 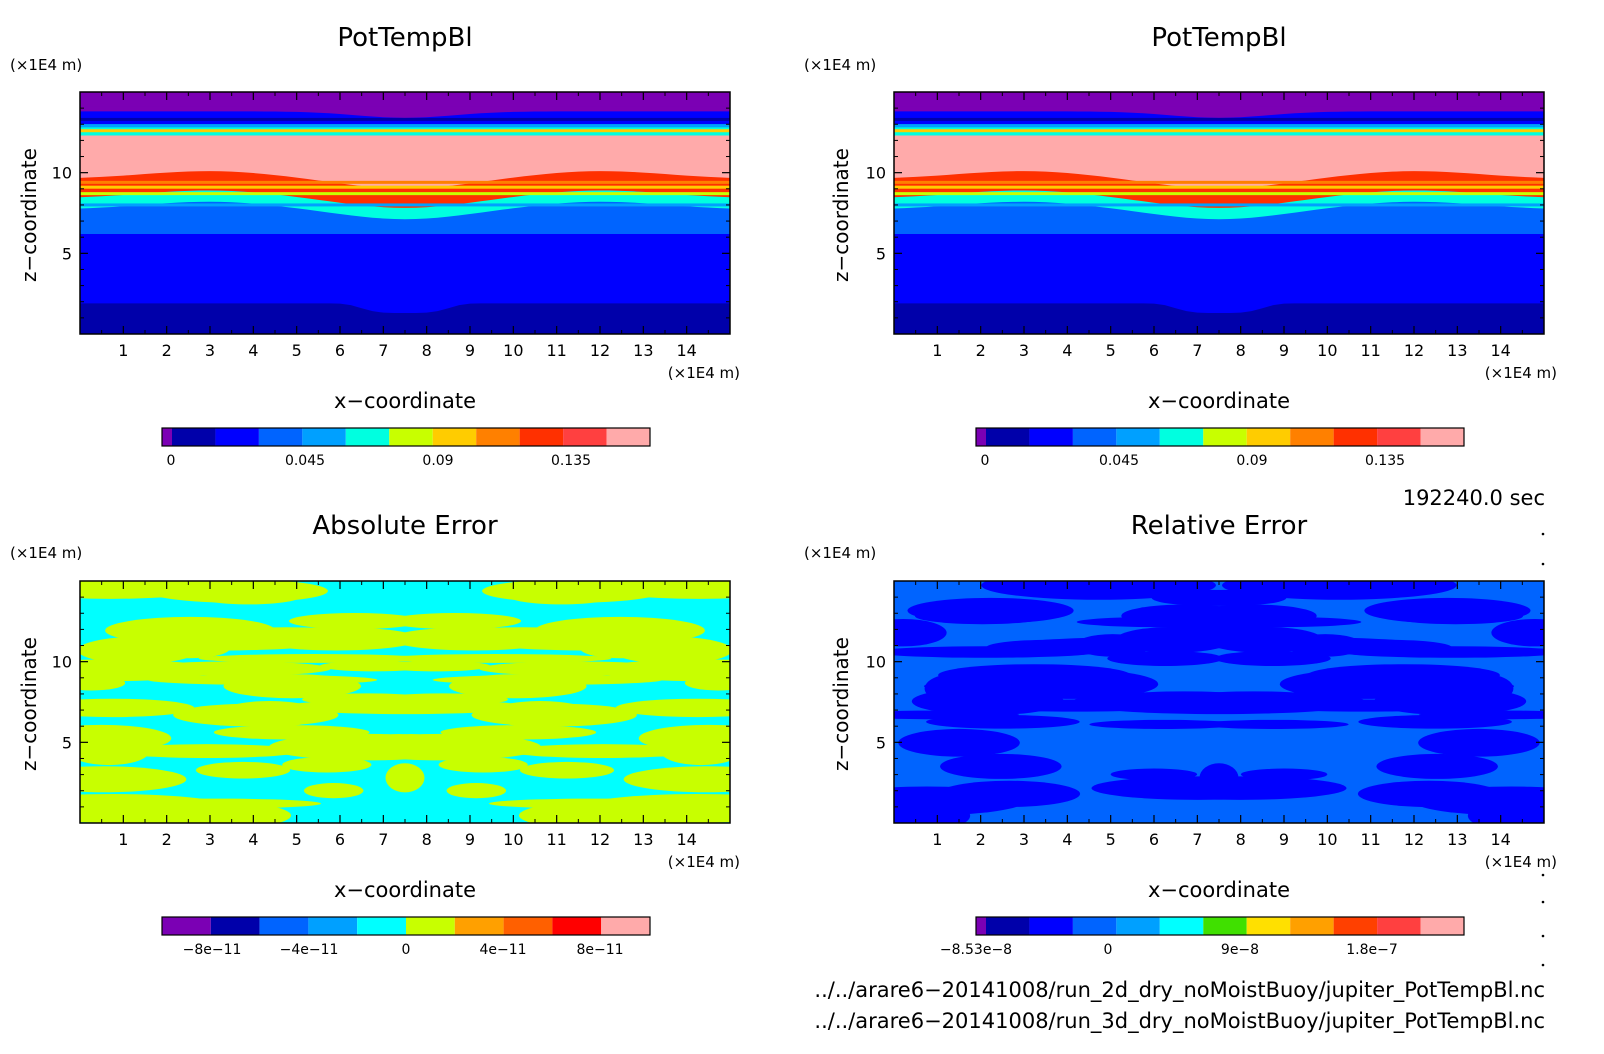 What do you see at coordinates (1240, 950) in the screenshot?
I see `colorbar-tick-label: 9e−8` at bounding box center [1240, 950].